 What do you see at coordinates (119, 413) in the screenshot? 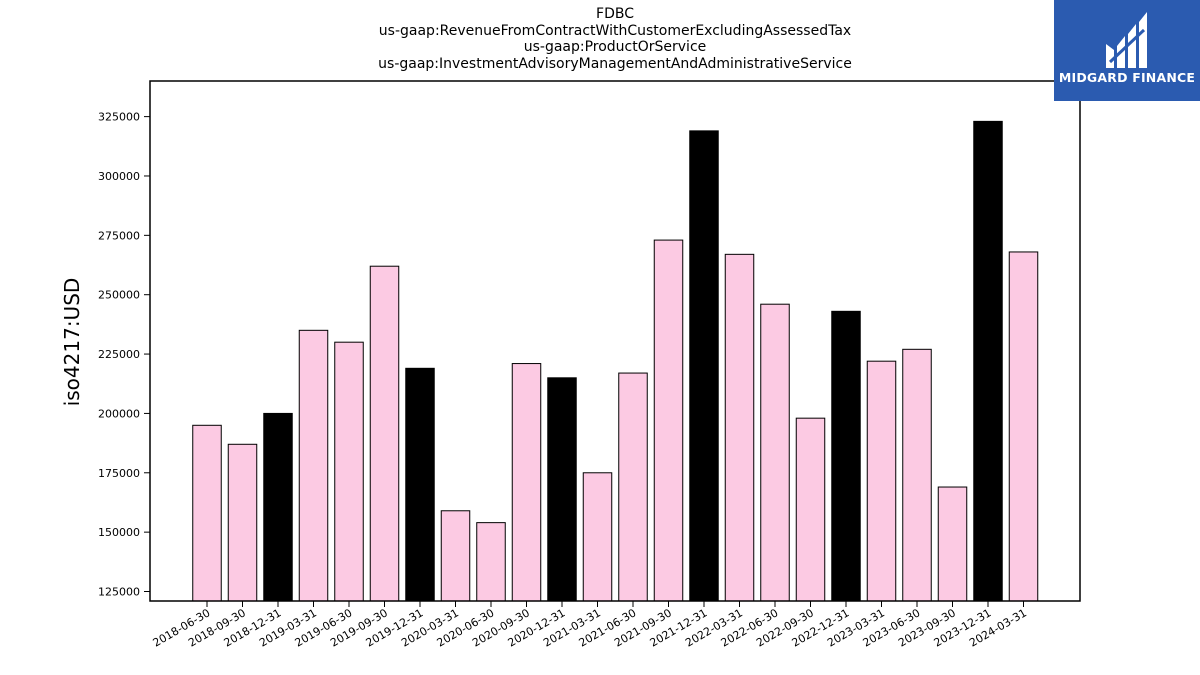
I see `y-tick-label-200000: 200000` at bounding box center [119, 413].